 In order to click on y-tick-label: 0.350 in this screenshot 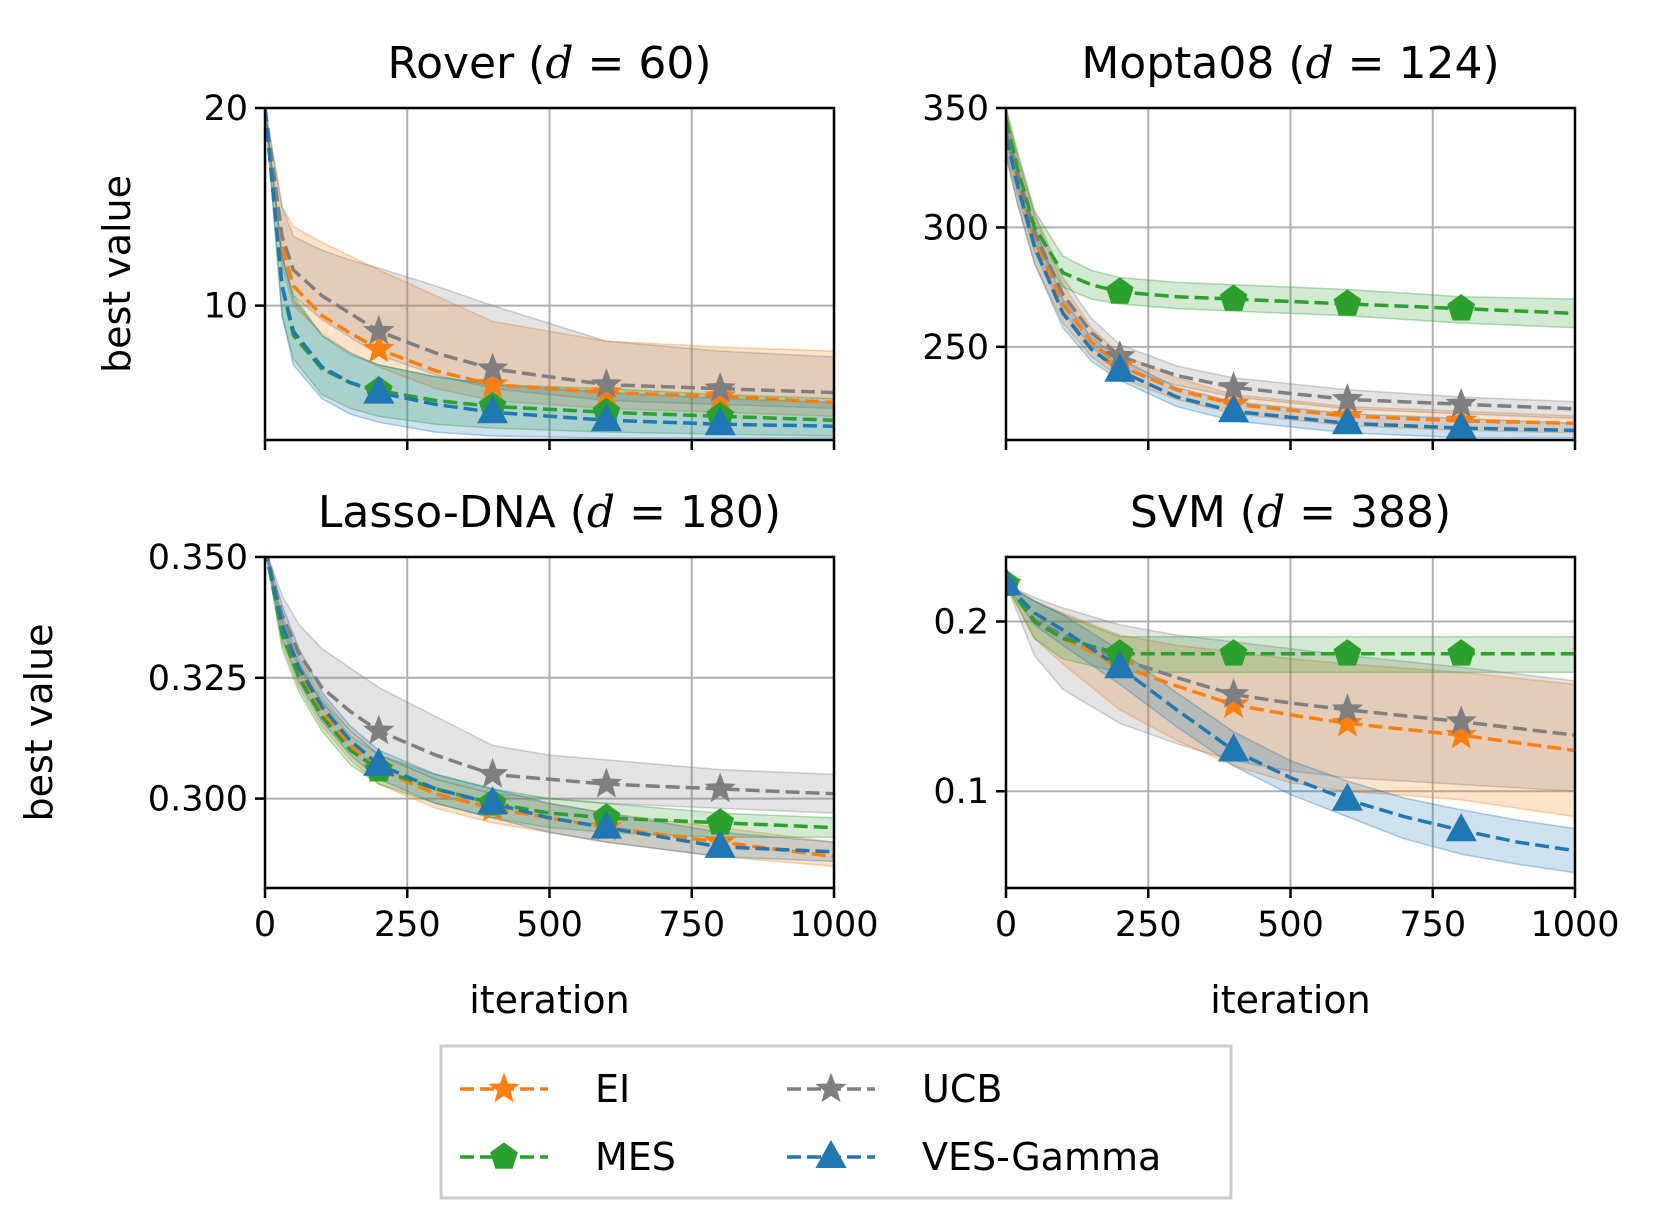, I will do `click(198, 558)`.